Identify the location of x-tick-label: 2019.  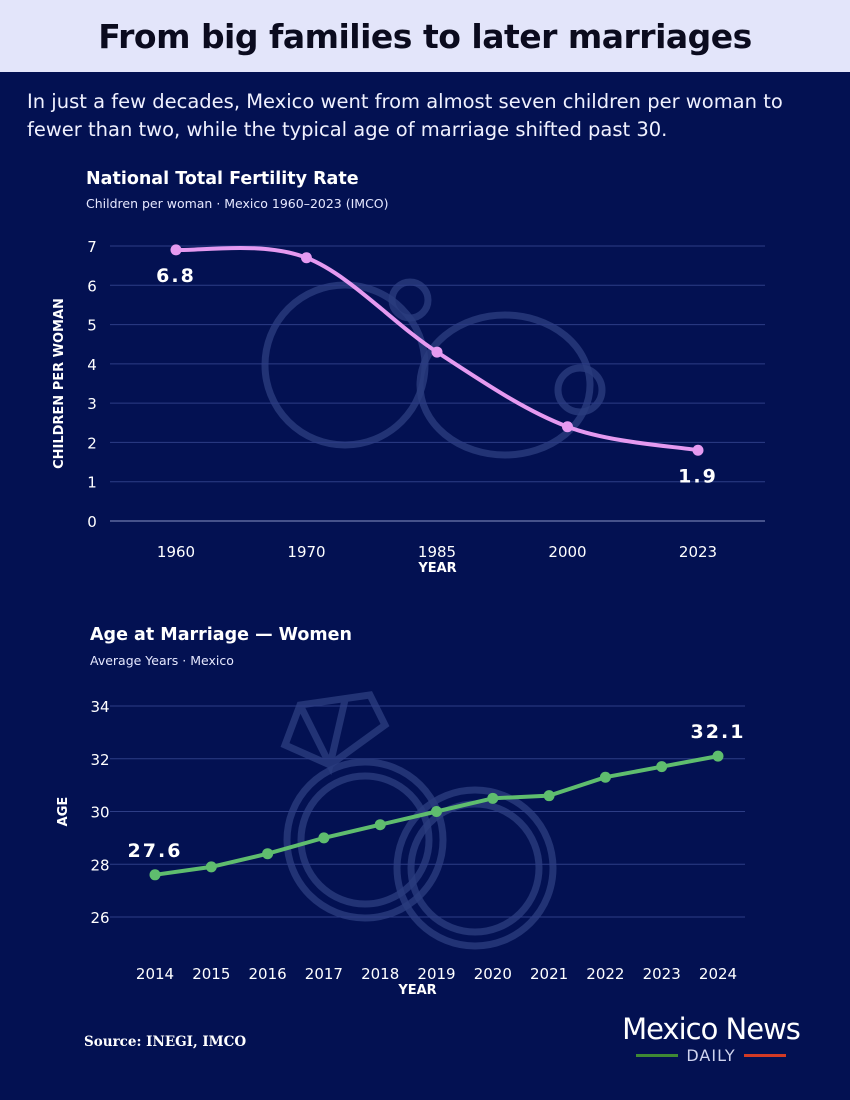
(436, 974).